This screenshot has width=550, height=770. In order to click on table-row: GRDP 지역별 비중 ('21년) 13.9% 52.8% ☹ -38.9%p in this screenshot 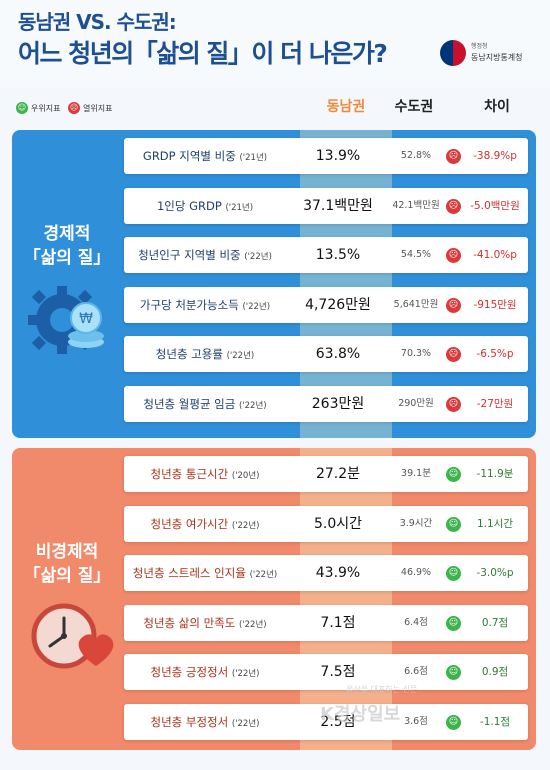, I will do `click(326, 156)`.